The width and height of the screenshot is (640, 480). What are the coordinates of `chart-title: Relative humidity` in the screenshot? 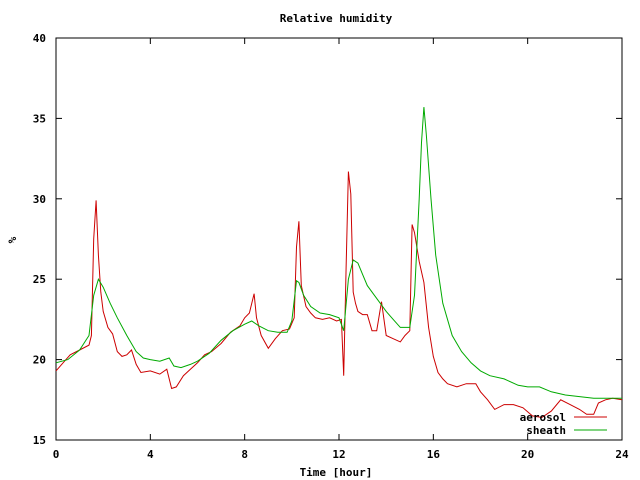 It's located at (336, 18).